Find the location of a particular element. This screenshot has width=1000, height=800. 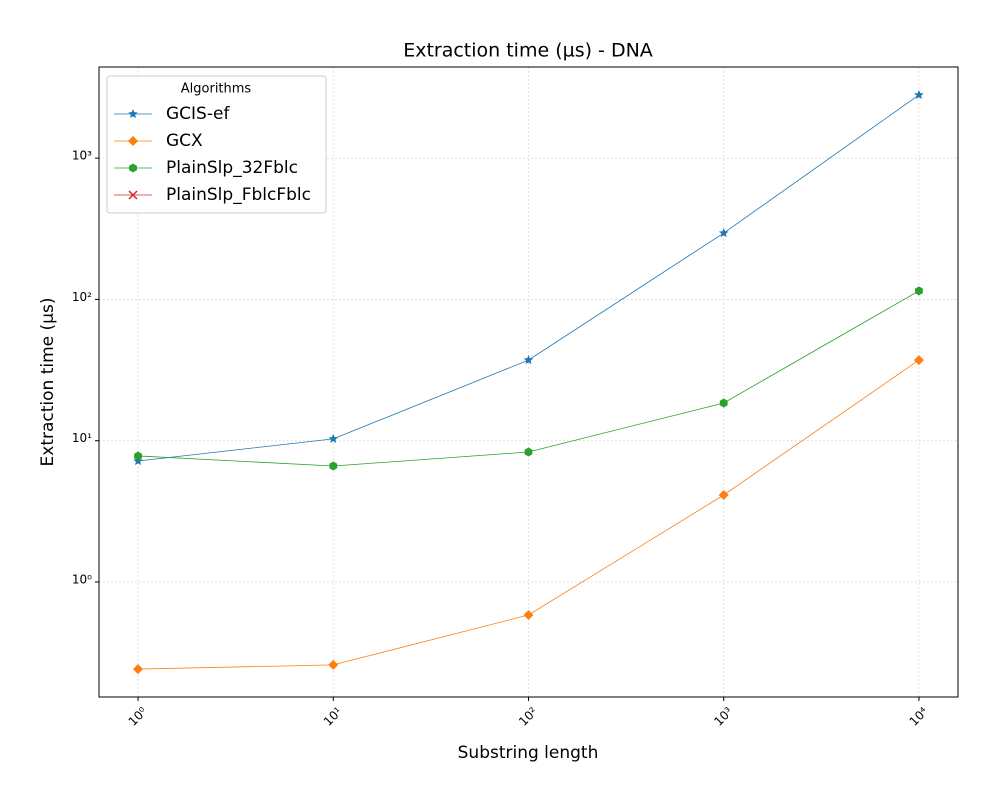

y-tick-label: 10⁰ is located at coordinates (82, 580).